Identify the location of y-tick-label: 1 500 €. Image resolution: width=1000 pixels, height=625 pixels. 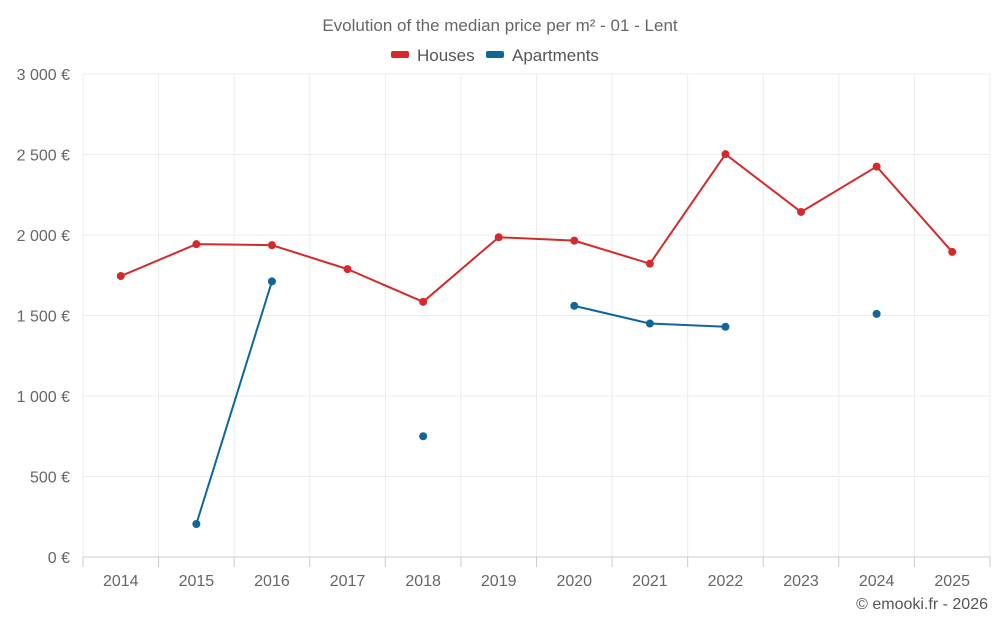
(43, 317).